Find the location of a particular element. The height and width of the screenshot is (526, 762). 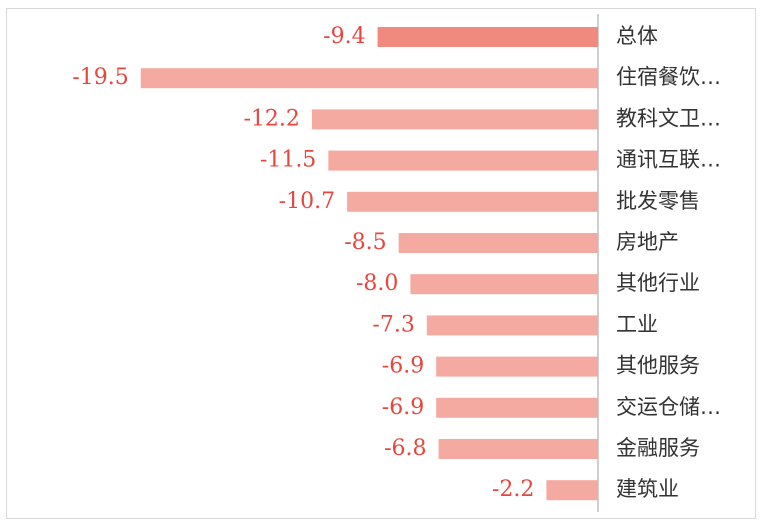

category-label: 其他行业 is located at coordinates (658, 283).